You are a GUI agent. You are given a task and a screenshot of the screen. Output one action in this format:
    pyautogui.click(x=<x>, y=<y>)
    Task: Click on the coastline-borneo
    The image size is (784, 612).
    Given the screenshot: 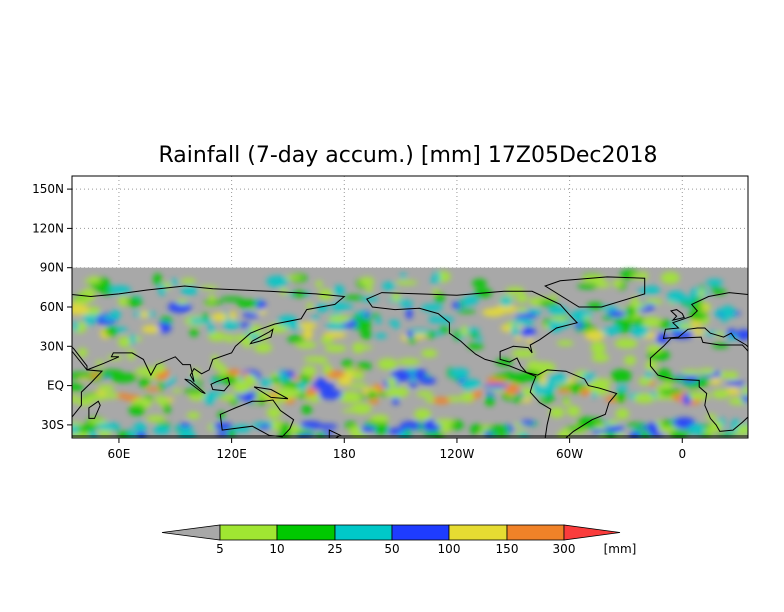 What is the action you would take?
    pyautogui.click(x=220, y=384)
    